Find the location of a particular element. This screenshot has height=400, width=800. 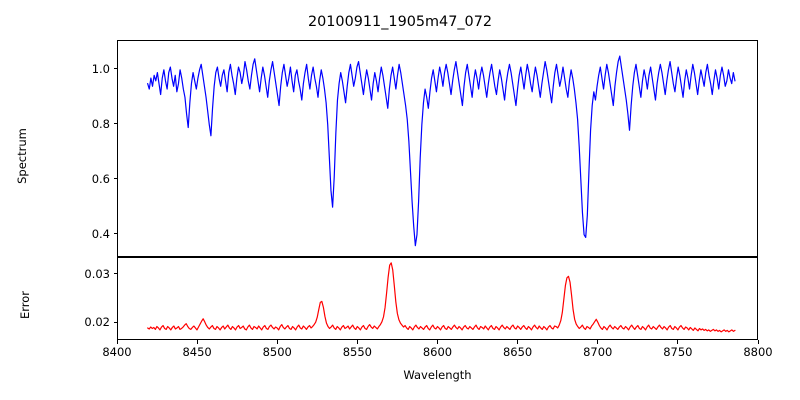

x-axis-label: Wavelength is located at coordinates (437, 375).